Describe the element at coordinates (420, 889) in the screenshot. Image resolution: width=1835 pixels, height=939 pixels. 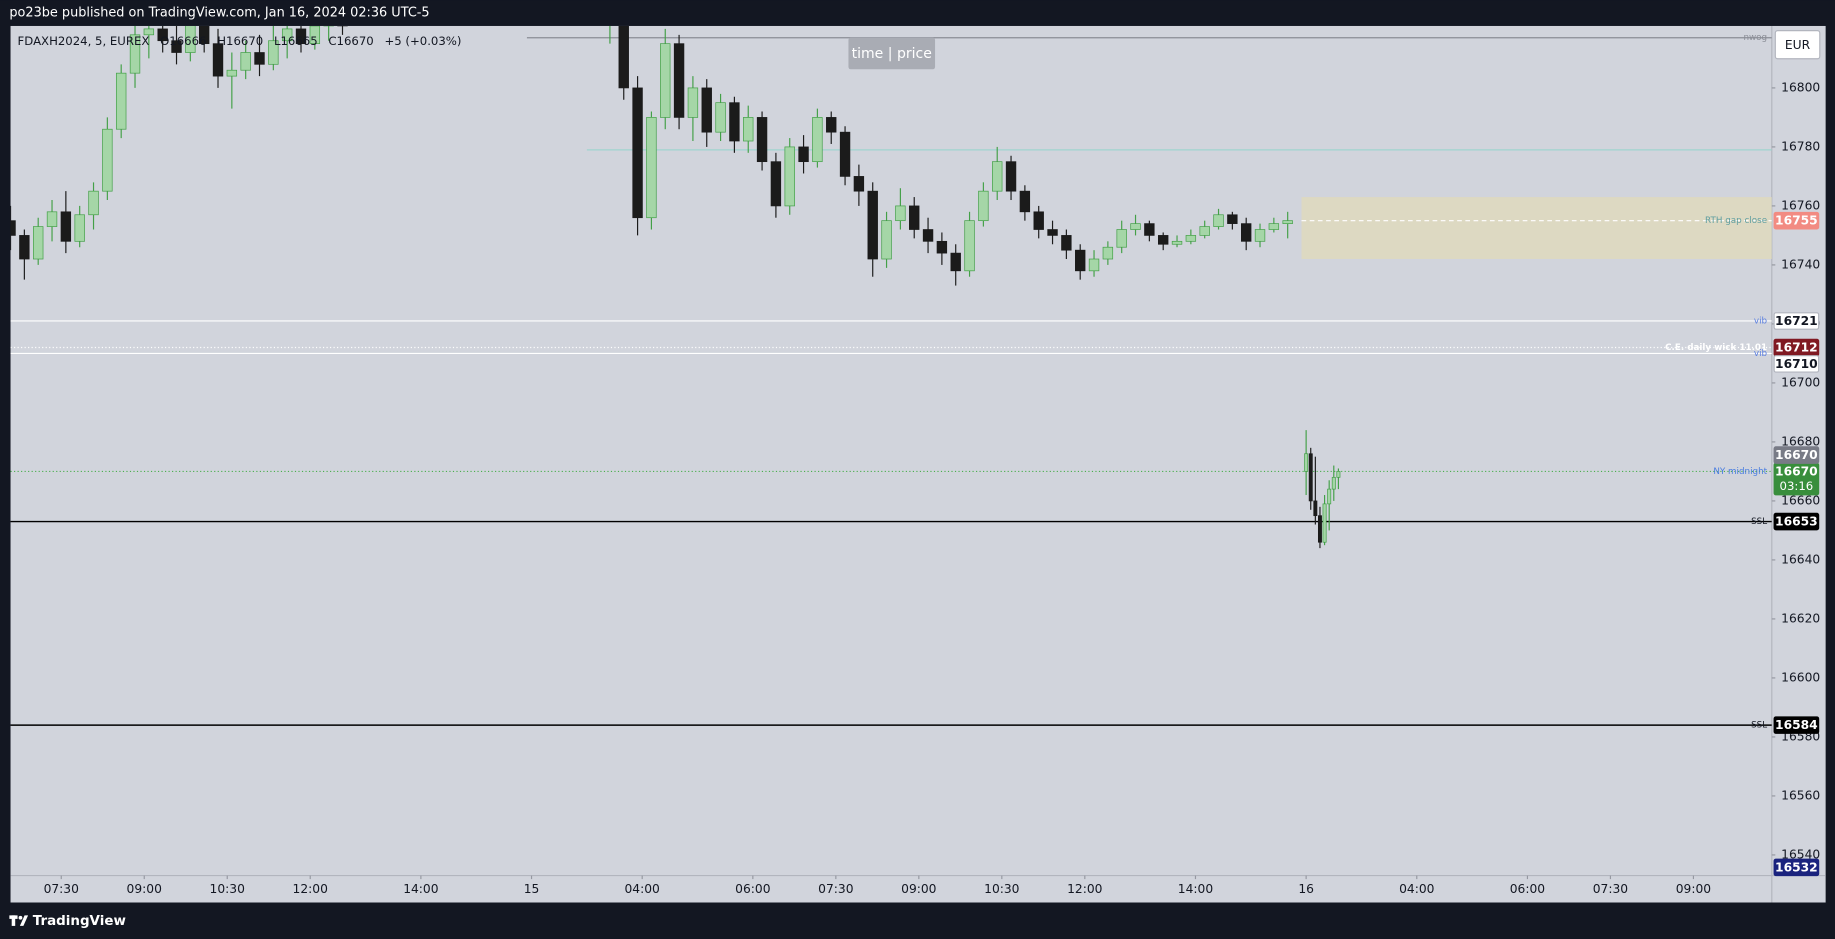
I see `x-tick-label: 14:00` at that location.